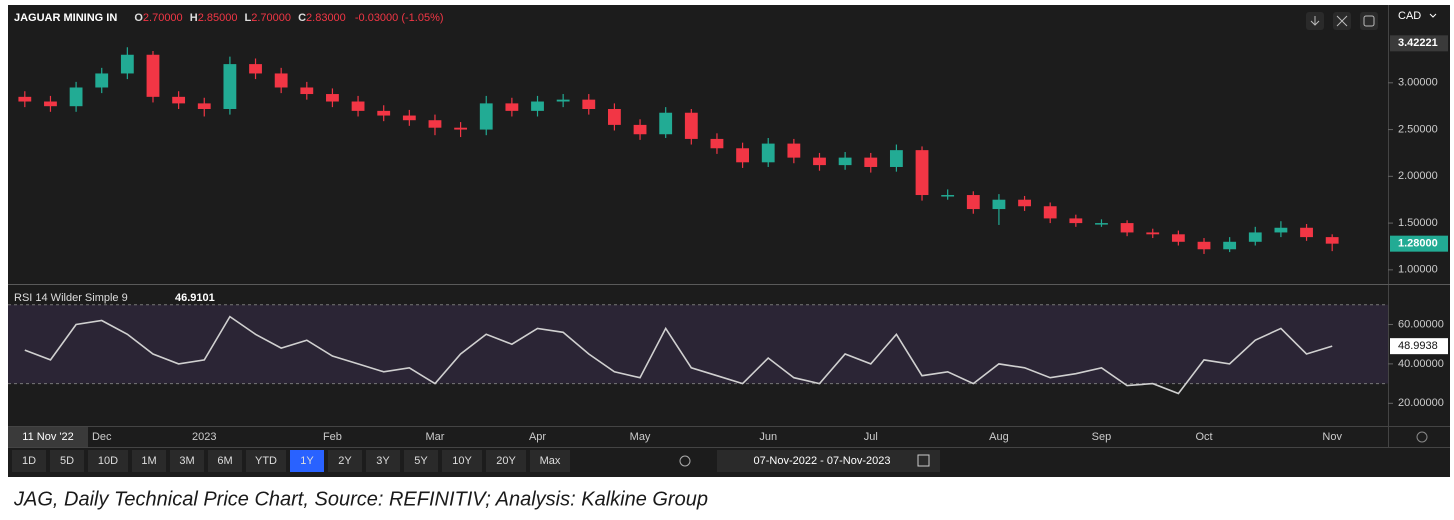 The image size is (1454, 520). I want to click on range-button-label: 6M, so click(224, 461).